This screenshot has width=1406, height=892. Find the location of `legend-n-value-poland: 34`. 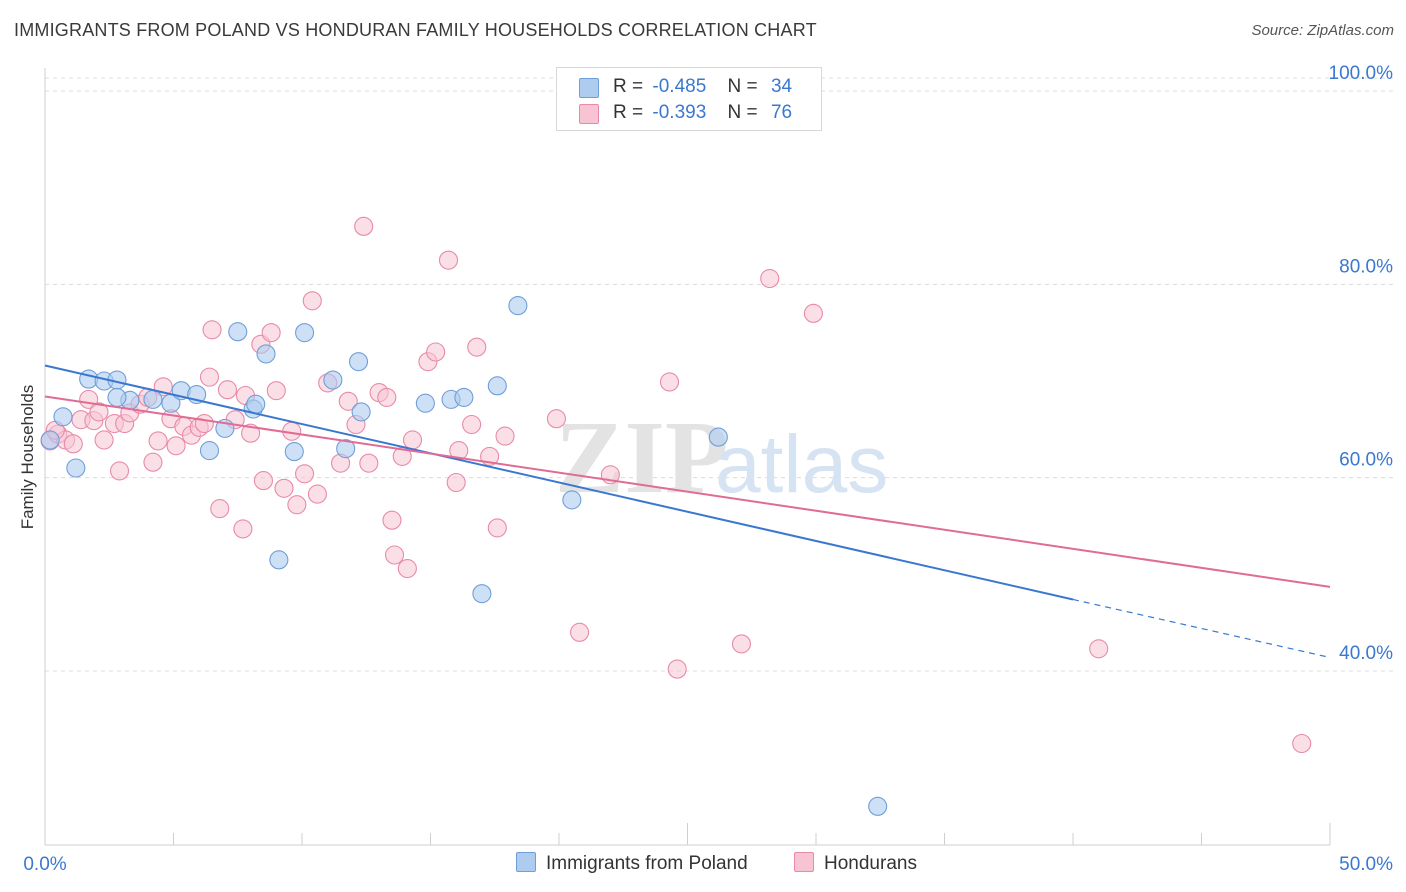

legend-n-value-poland: 34 is located at coordinates (781, 86).